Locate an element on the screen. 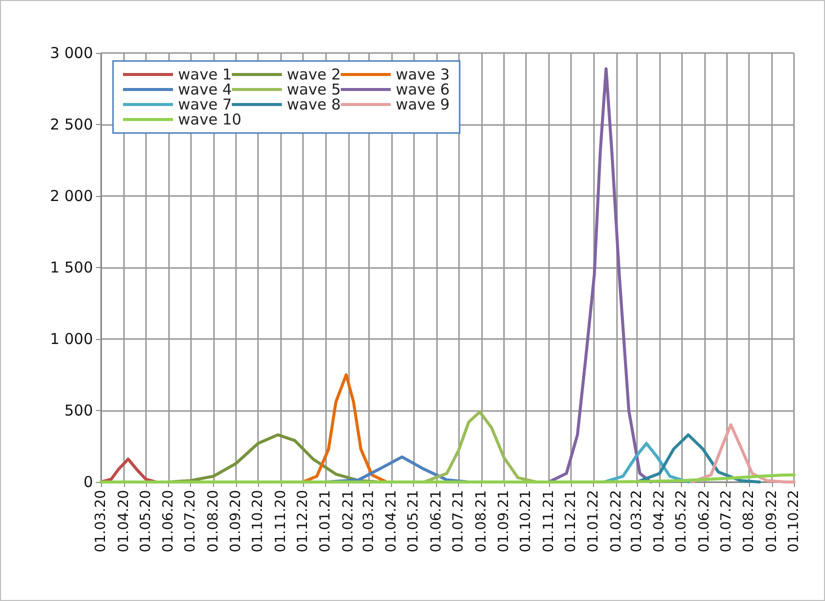 This screenshot has width=825, height=601. x-tick-label: 01.06.21 is located at coordinates (436, 521).